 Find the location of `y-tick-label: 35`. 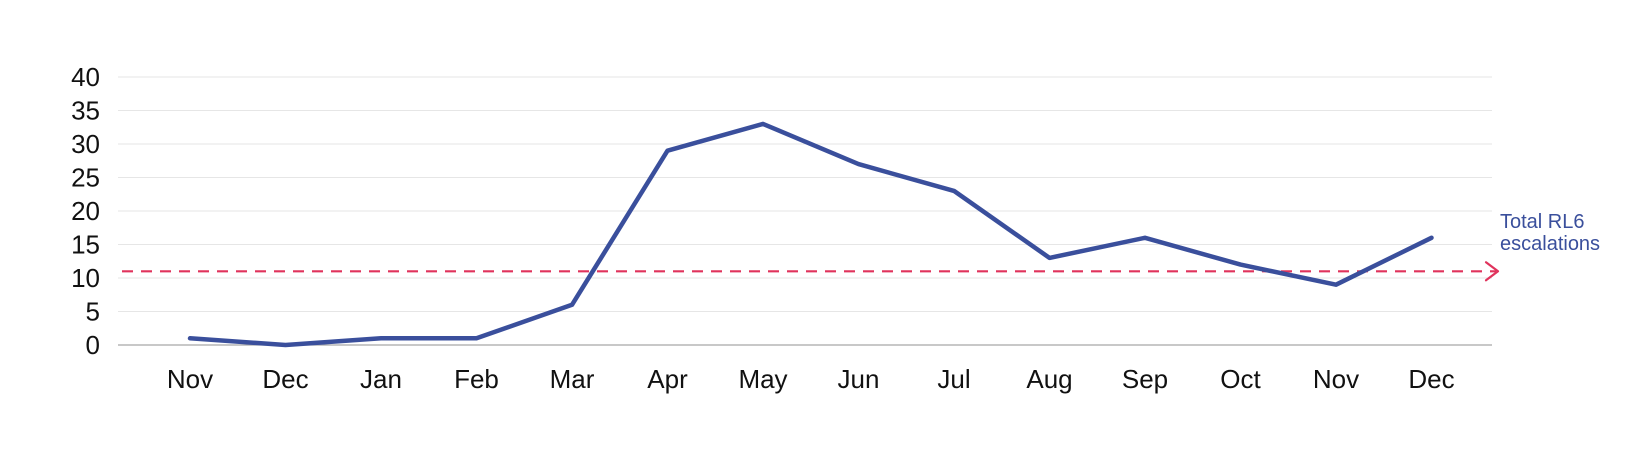

y-tick-label: 35 is located at coordinates (85, 111).